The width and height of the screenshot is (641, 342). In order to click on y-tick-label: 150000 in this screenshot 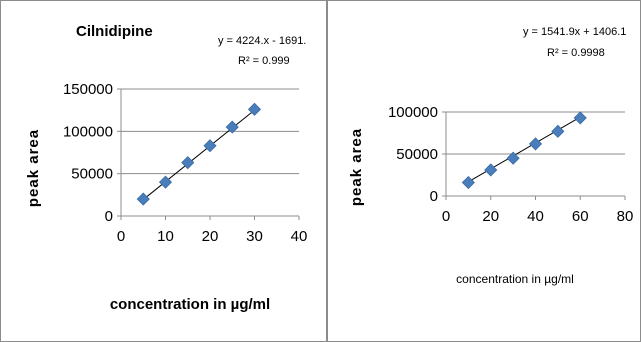, I will do `click(88, 89)`.